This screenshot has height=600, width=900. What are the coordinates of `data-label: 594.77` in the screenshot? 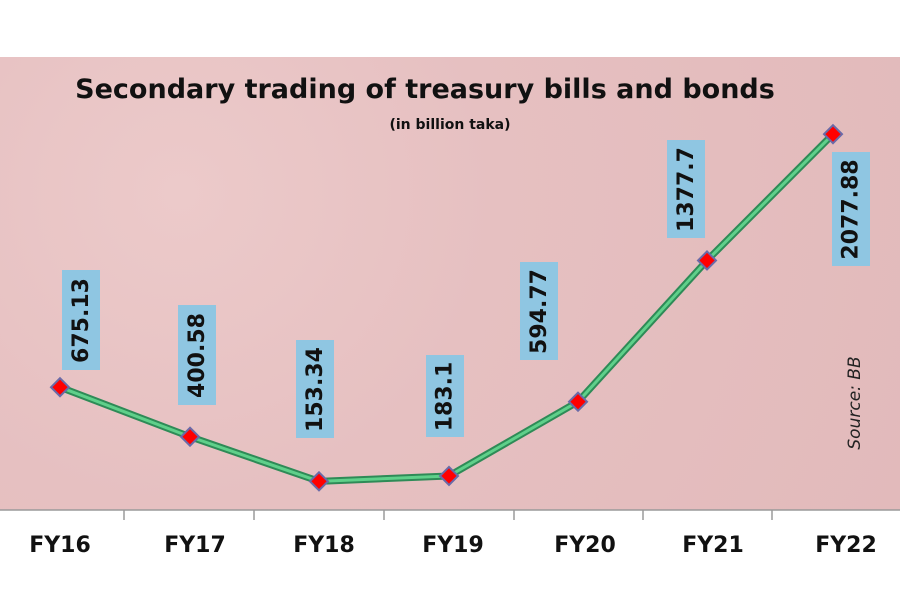 It's located at (539, 311).